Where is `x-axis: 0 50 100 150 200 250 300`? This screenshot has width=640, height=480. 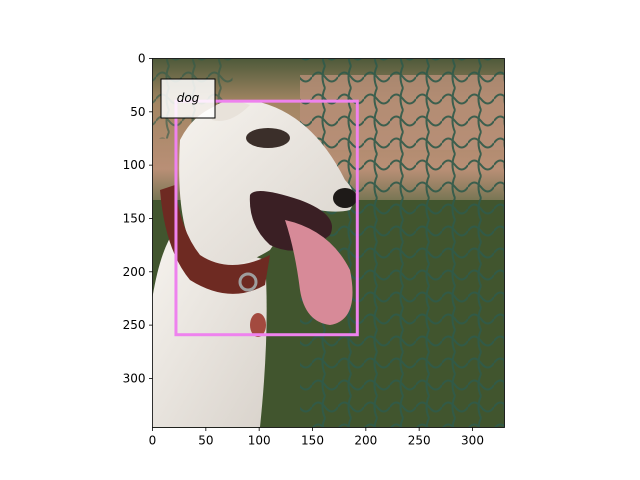
x-axis: 0 50 100 150 200 250 300 is located at coordinates (316, 437).